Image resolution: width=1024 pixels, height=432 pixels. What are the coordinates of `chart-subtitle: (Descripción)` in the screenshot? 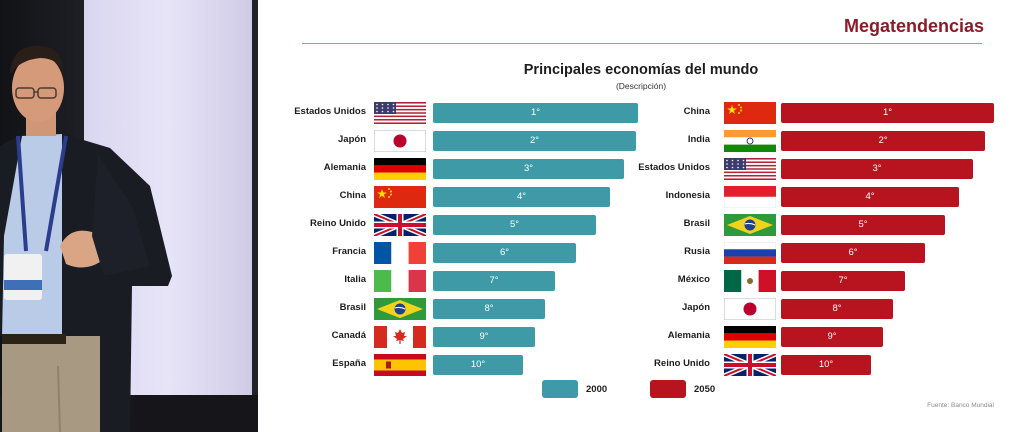 It's located at (641, 86).